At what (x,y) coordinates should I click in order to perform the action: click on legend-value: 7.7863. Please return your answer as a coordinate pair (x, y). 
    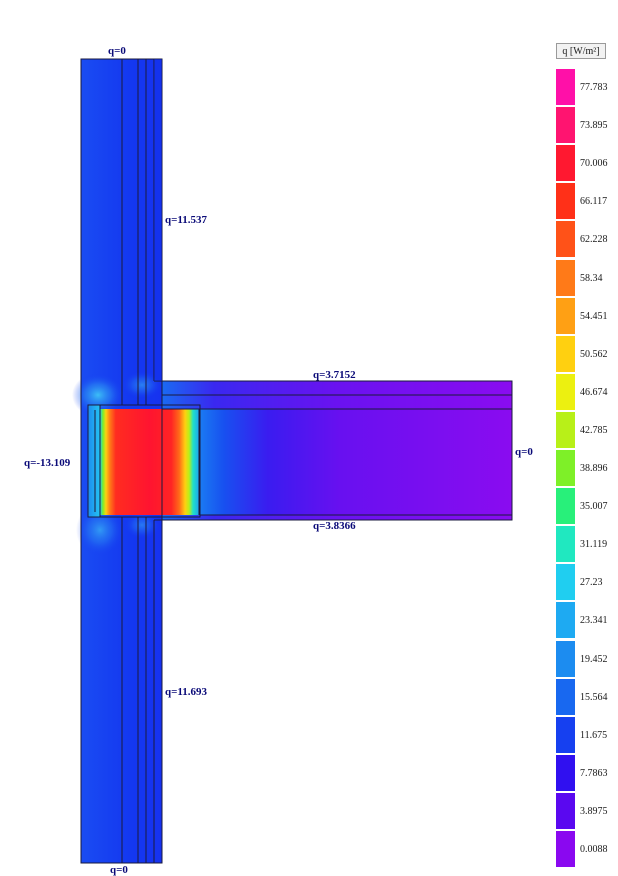
    Looking at the image, I should click on (594, 773).